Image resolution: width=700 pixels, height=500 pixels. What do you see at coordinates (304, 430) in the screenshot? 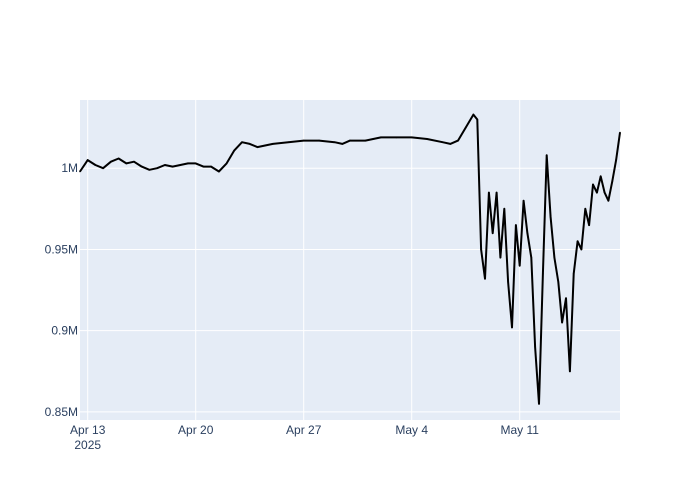
I see `x-tick-label: Apr 27` at bounding box center [304, 430].